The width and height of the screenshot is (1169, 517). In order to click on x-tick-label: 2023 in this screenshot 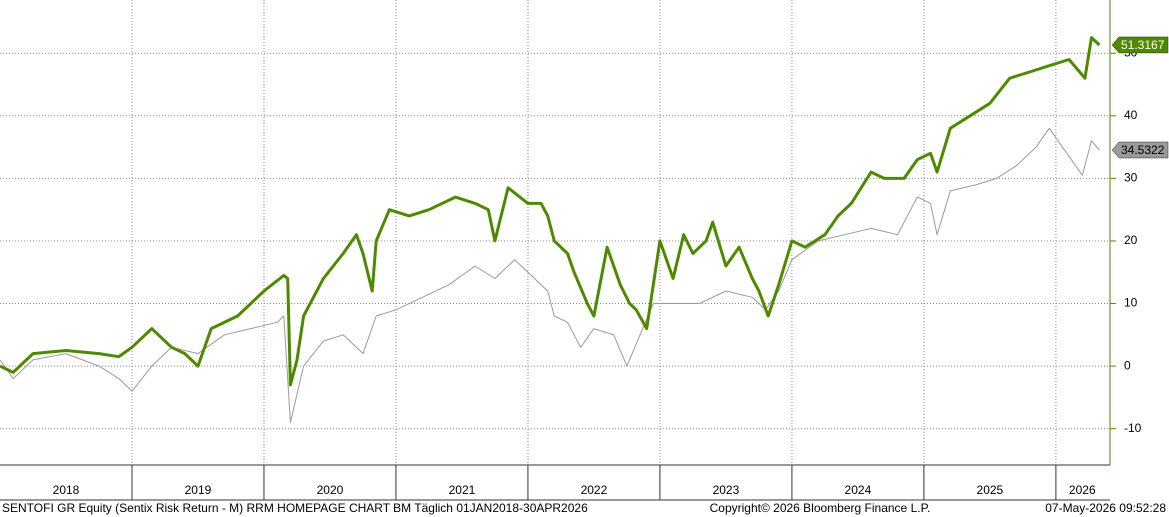, I will do `click(726, 490)`.